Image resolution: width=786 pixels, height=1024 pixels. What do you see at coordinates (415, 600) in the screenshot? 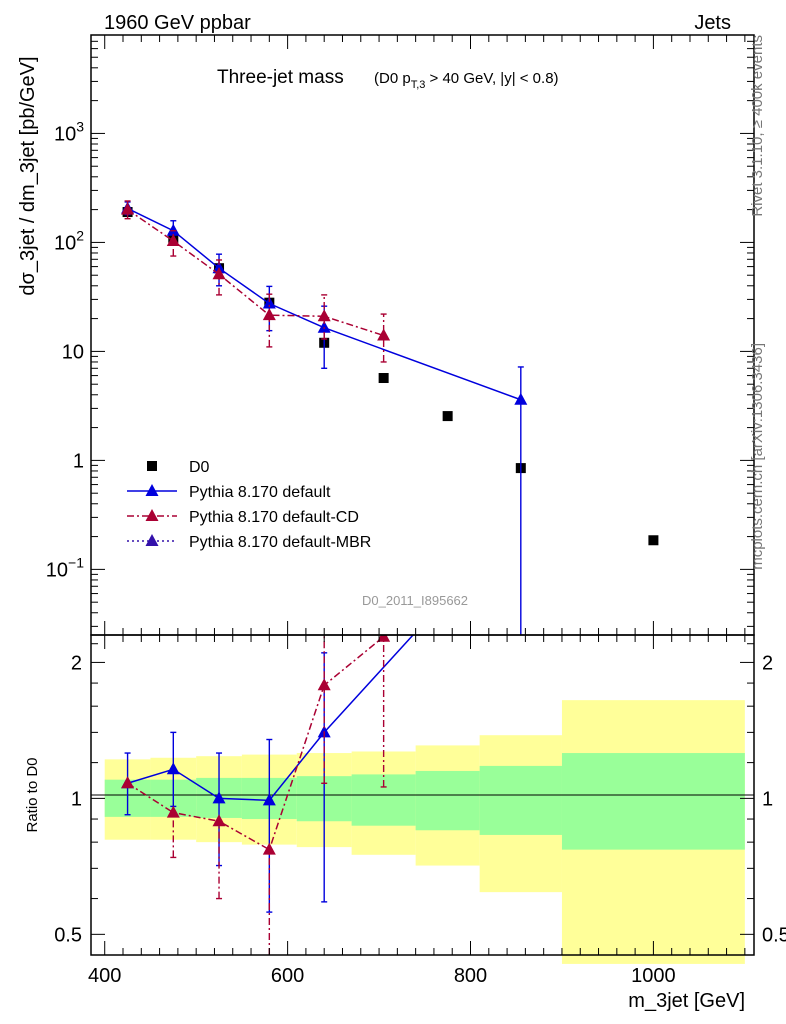
I see `analysis-watermark: D0_2011_I895662` at bounding box center [415, 600].